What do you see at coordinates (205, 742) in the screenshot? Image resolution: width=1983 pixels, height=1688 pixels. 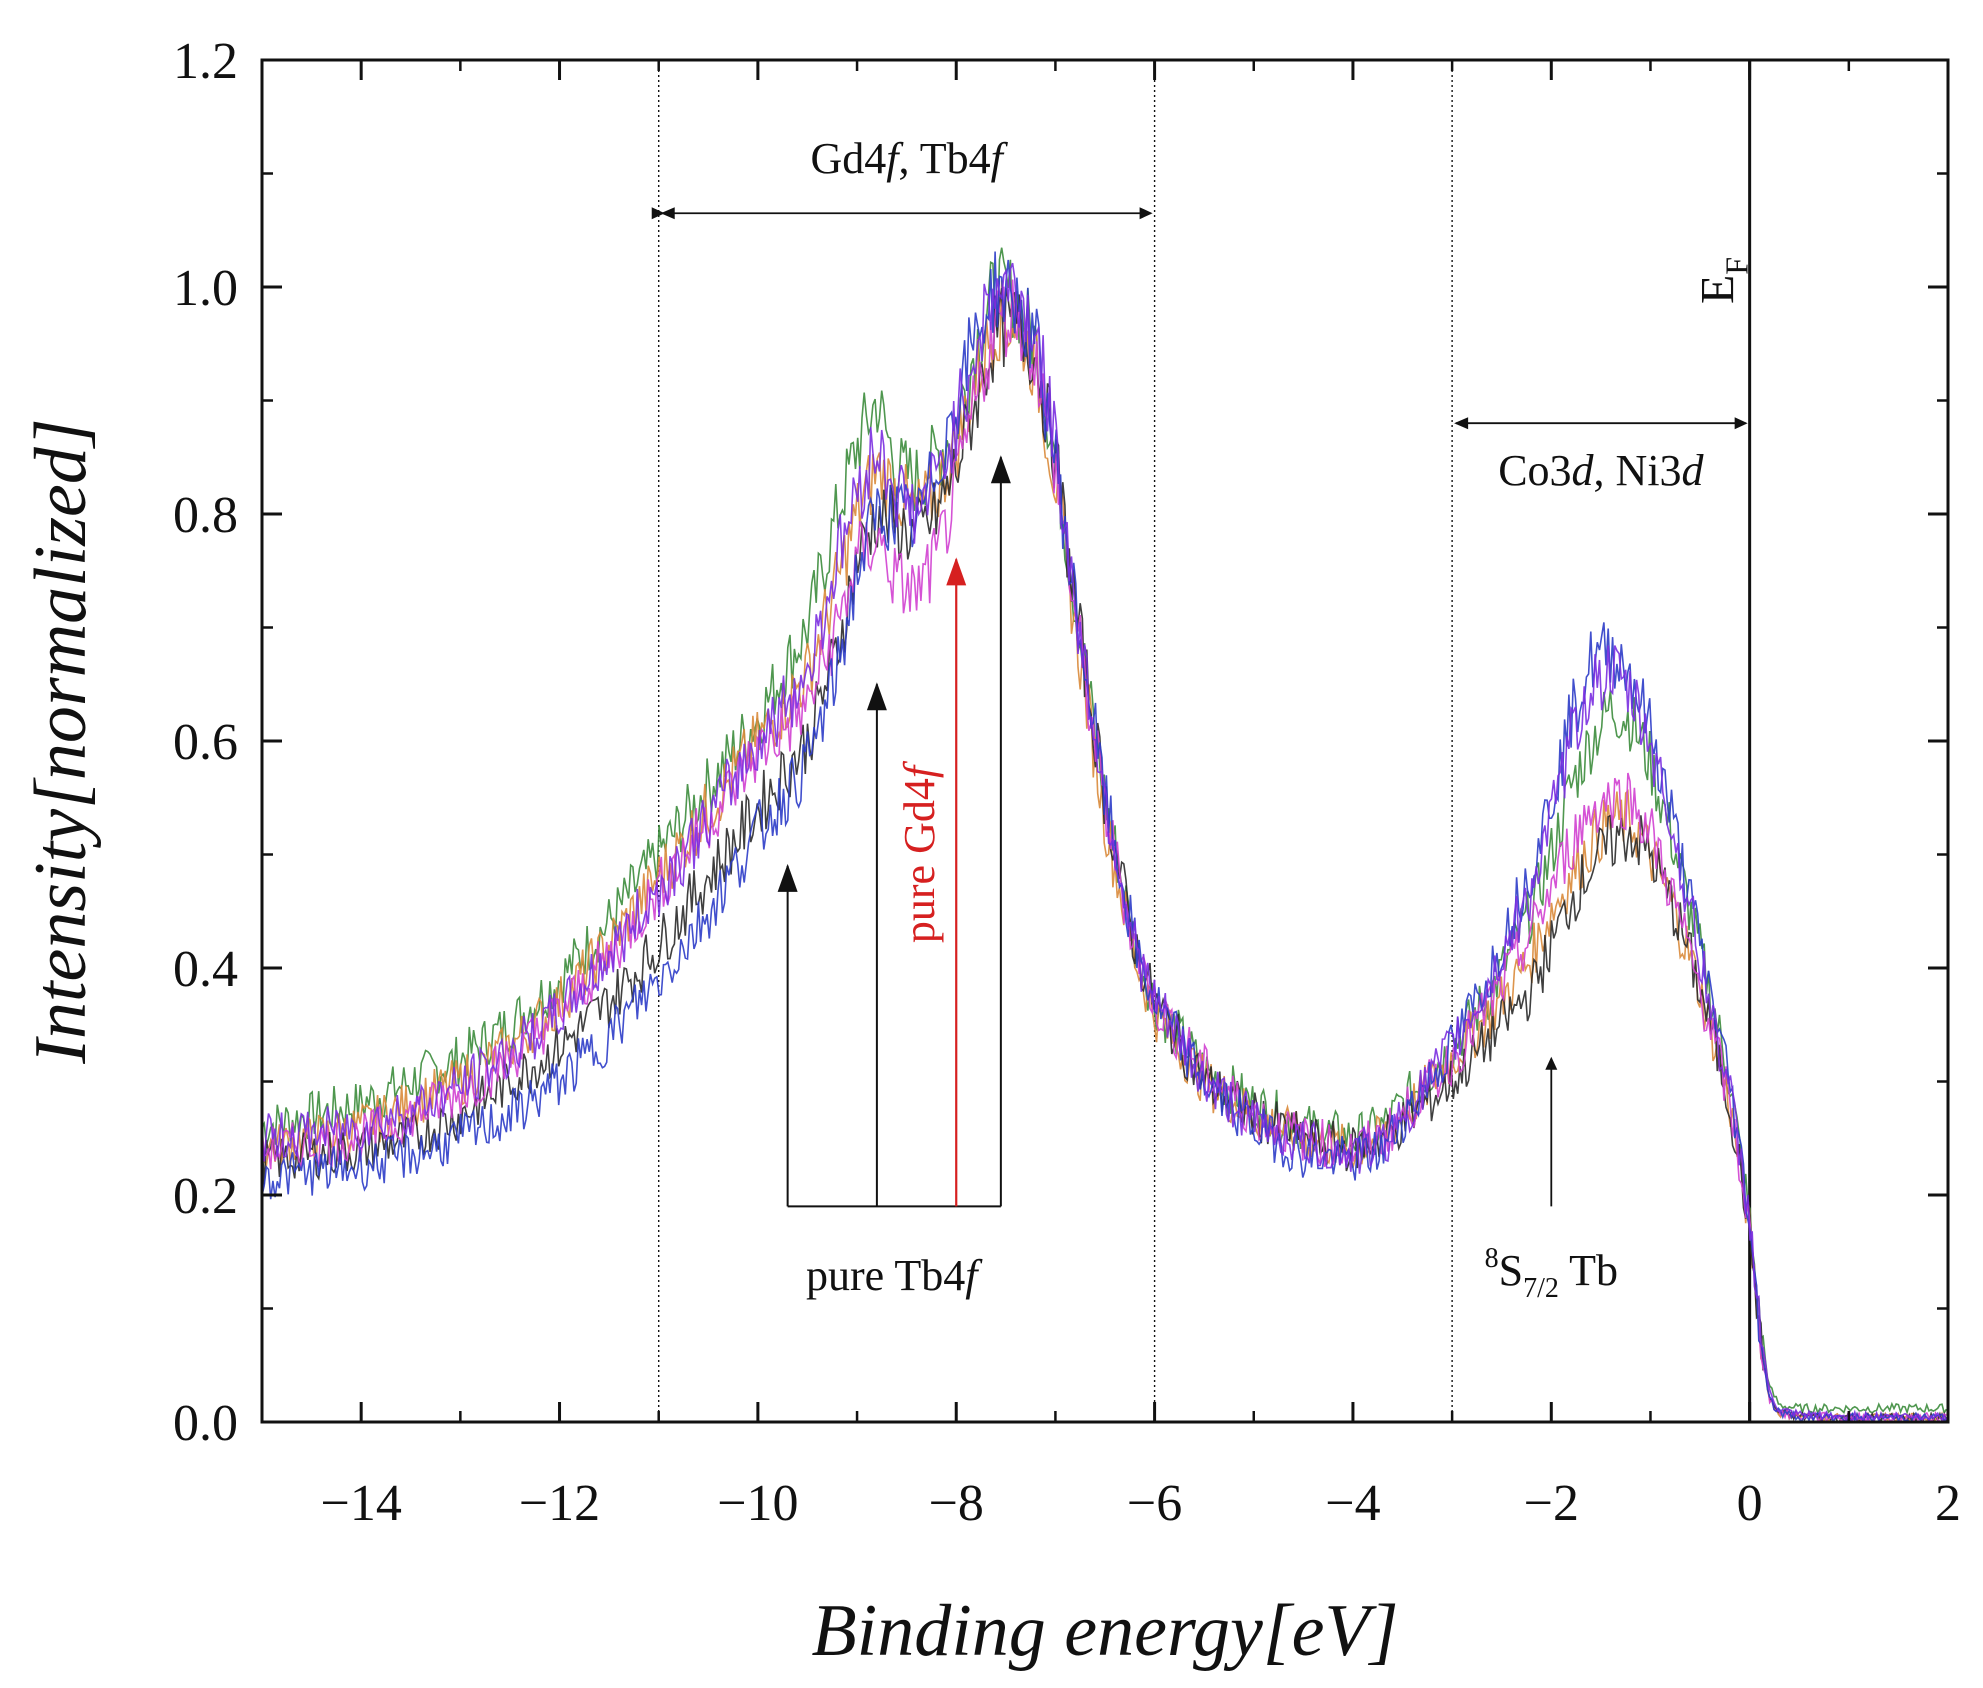 I see `y-tick-label: 0.6` at bounding box center [205, 742].